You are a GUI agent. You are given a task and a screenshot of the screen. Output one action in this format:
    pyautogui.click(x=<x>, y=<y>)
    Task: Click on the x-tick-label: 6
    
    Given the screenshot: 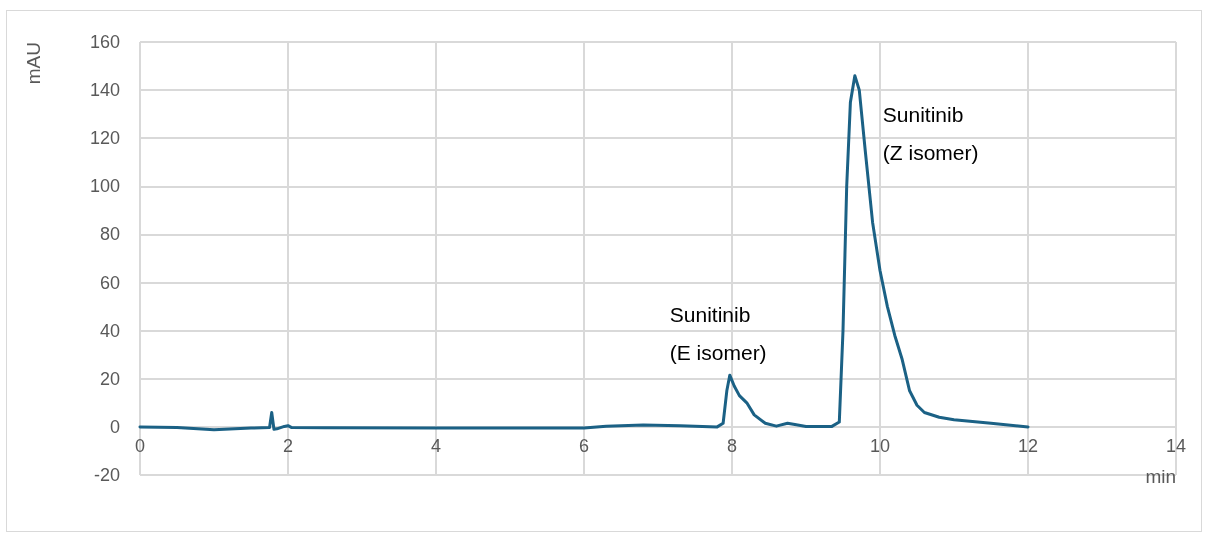 What is the action you would take?
    pyautogui.click(x=584, y=445)
    